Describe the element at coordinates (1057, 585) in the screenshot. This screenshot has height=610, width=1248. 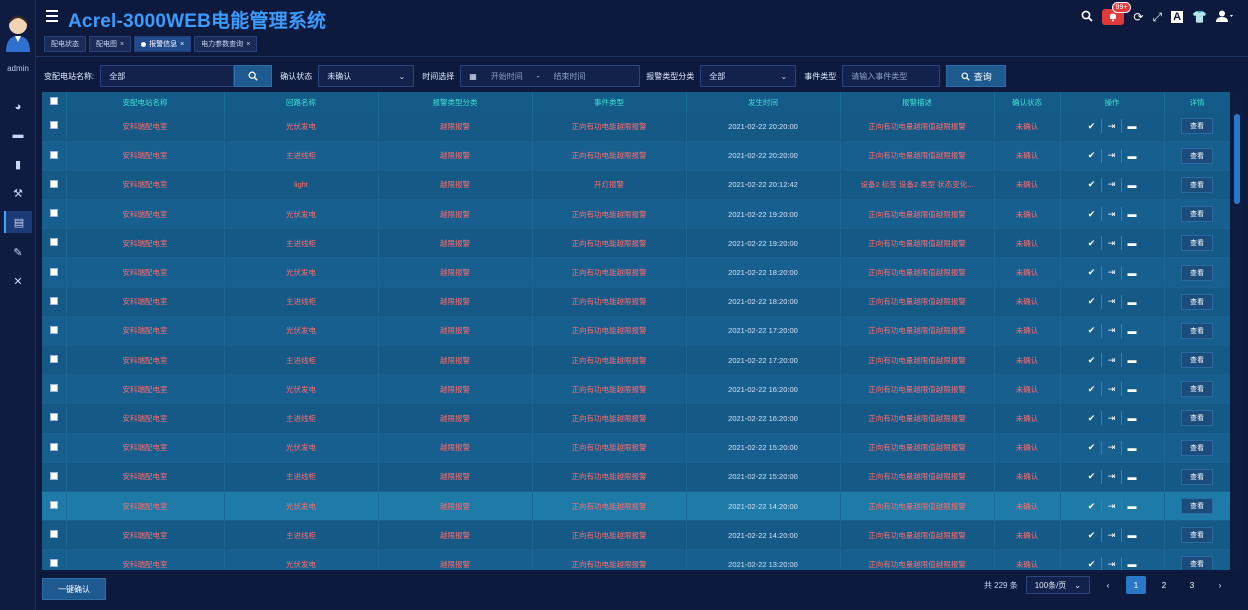
I see `page-size-select: 100条/页 ⌄` at that location.